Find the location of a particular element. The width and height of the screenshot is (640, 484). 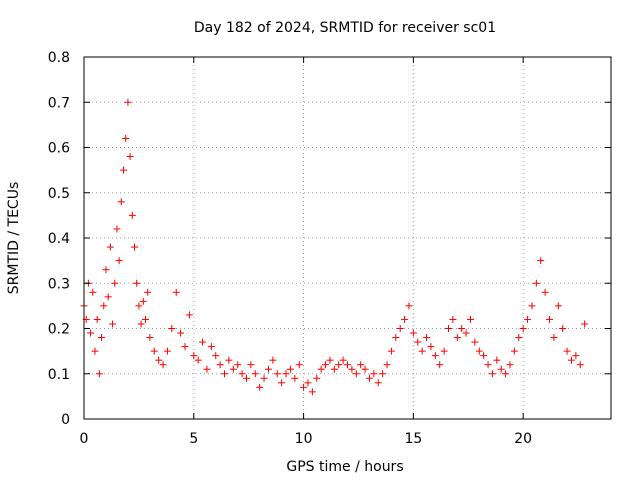

x-tick-label: 10 is located at coordinates (304, 439).